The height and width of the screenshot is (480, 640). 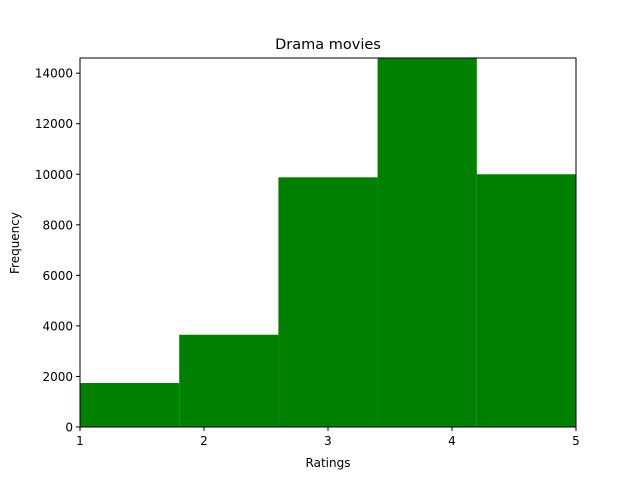 What do you see at coordinates (576, 441) in the screenshot?
I see `x-tick-label-5: 5` at bounding box center [576, 441].